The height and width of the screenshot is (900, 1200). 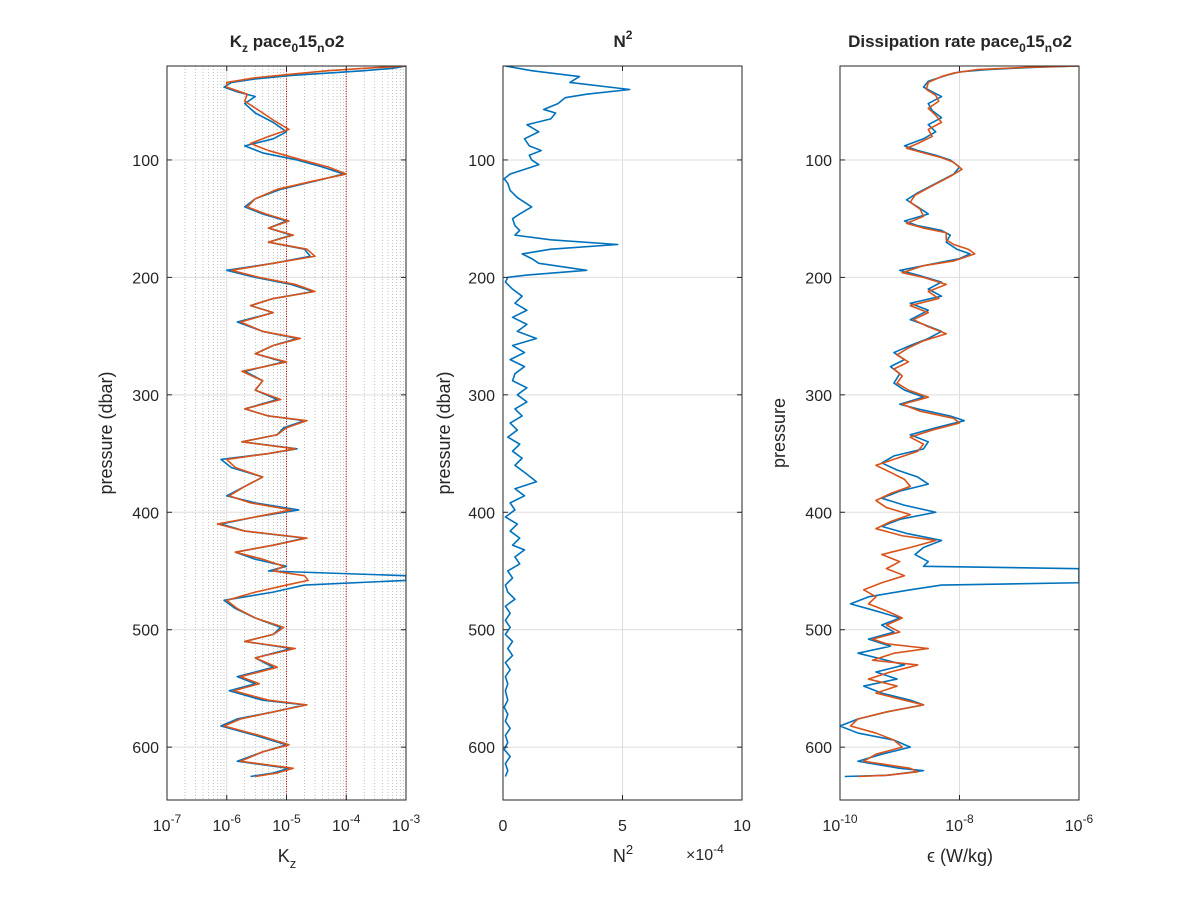 I want to click on chart-kz-title: Kz pace015no2, so click(x=287, y=43).